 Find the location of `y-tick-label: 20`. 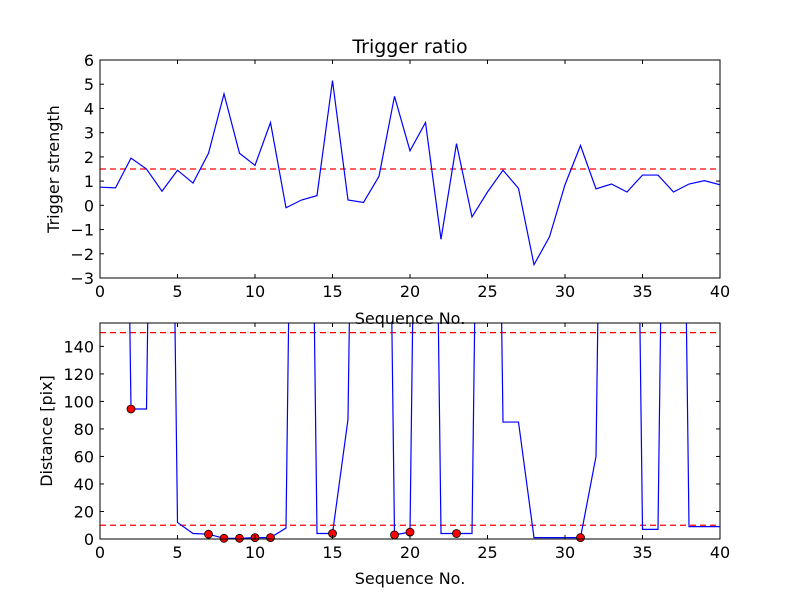

y-tick-label: 20 is located at coordinates (84, 511).